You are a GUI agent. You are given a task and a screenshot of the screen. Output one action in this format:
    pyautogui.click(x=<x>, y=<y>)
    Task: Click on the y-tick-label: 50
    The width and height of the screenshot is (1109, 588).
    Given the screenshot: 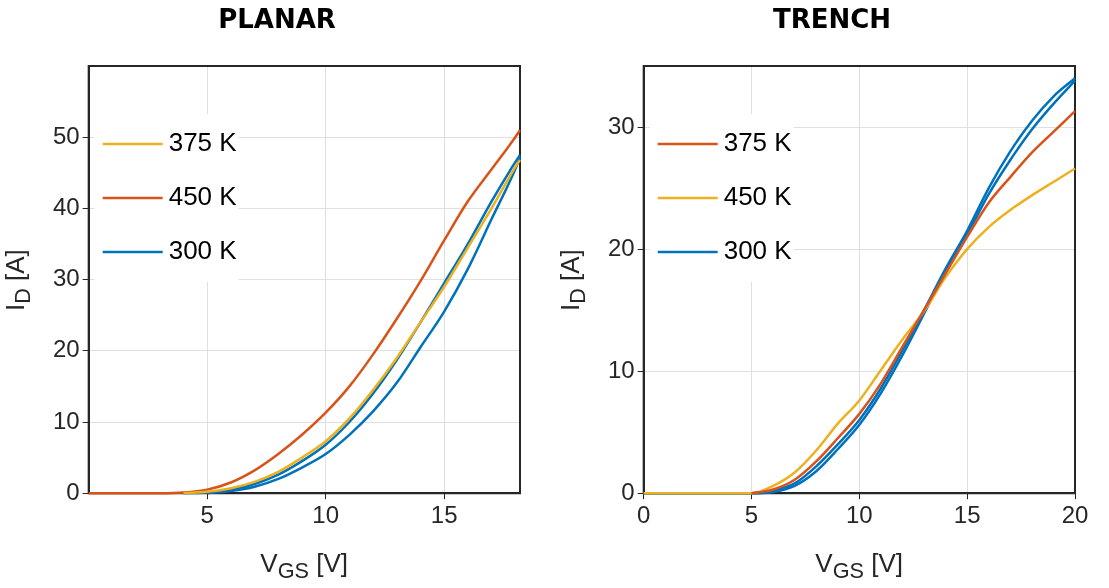 What is the action you would take?
    pyautogui.click(x=66, y=135)
    